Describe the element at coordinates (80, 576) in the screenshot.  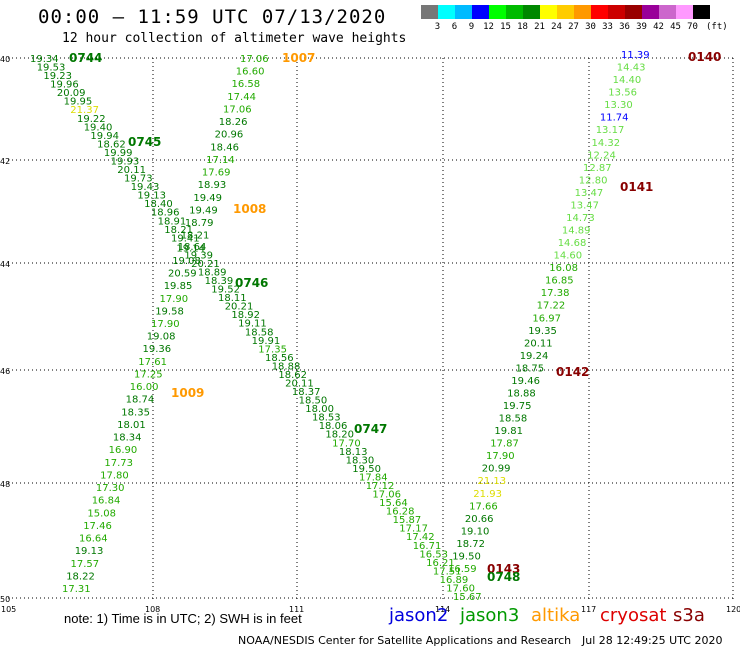
I see `swh-value-label: 18.22` at that location.